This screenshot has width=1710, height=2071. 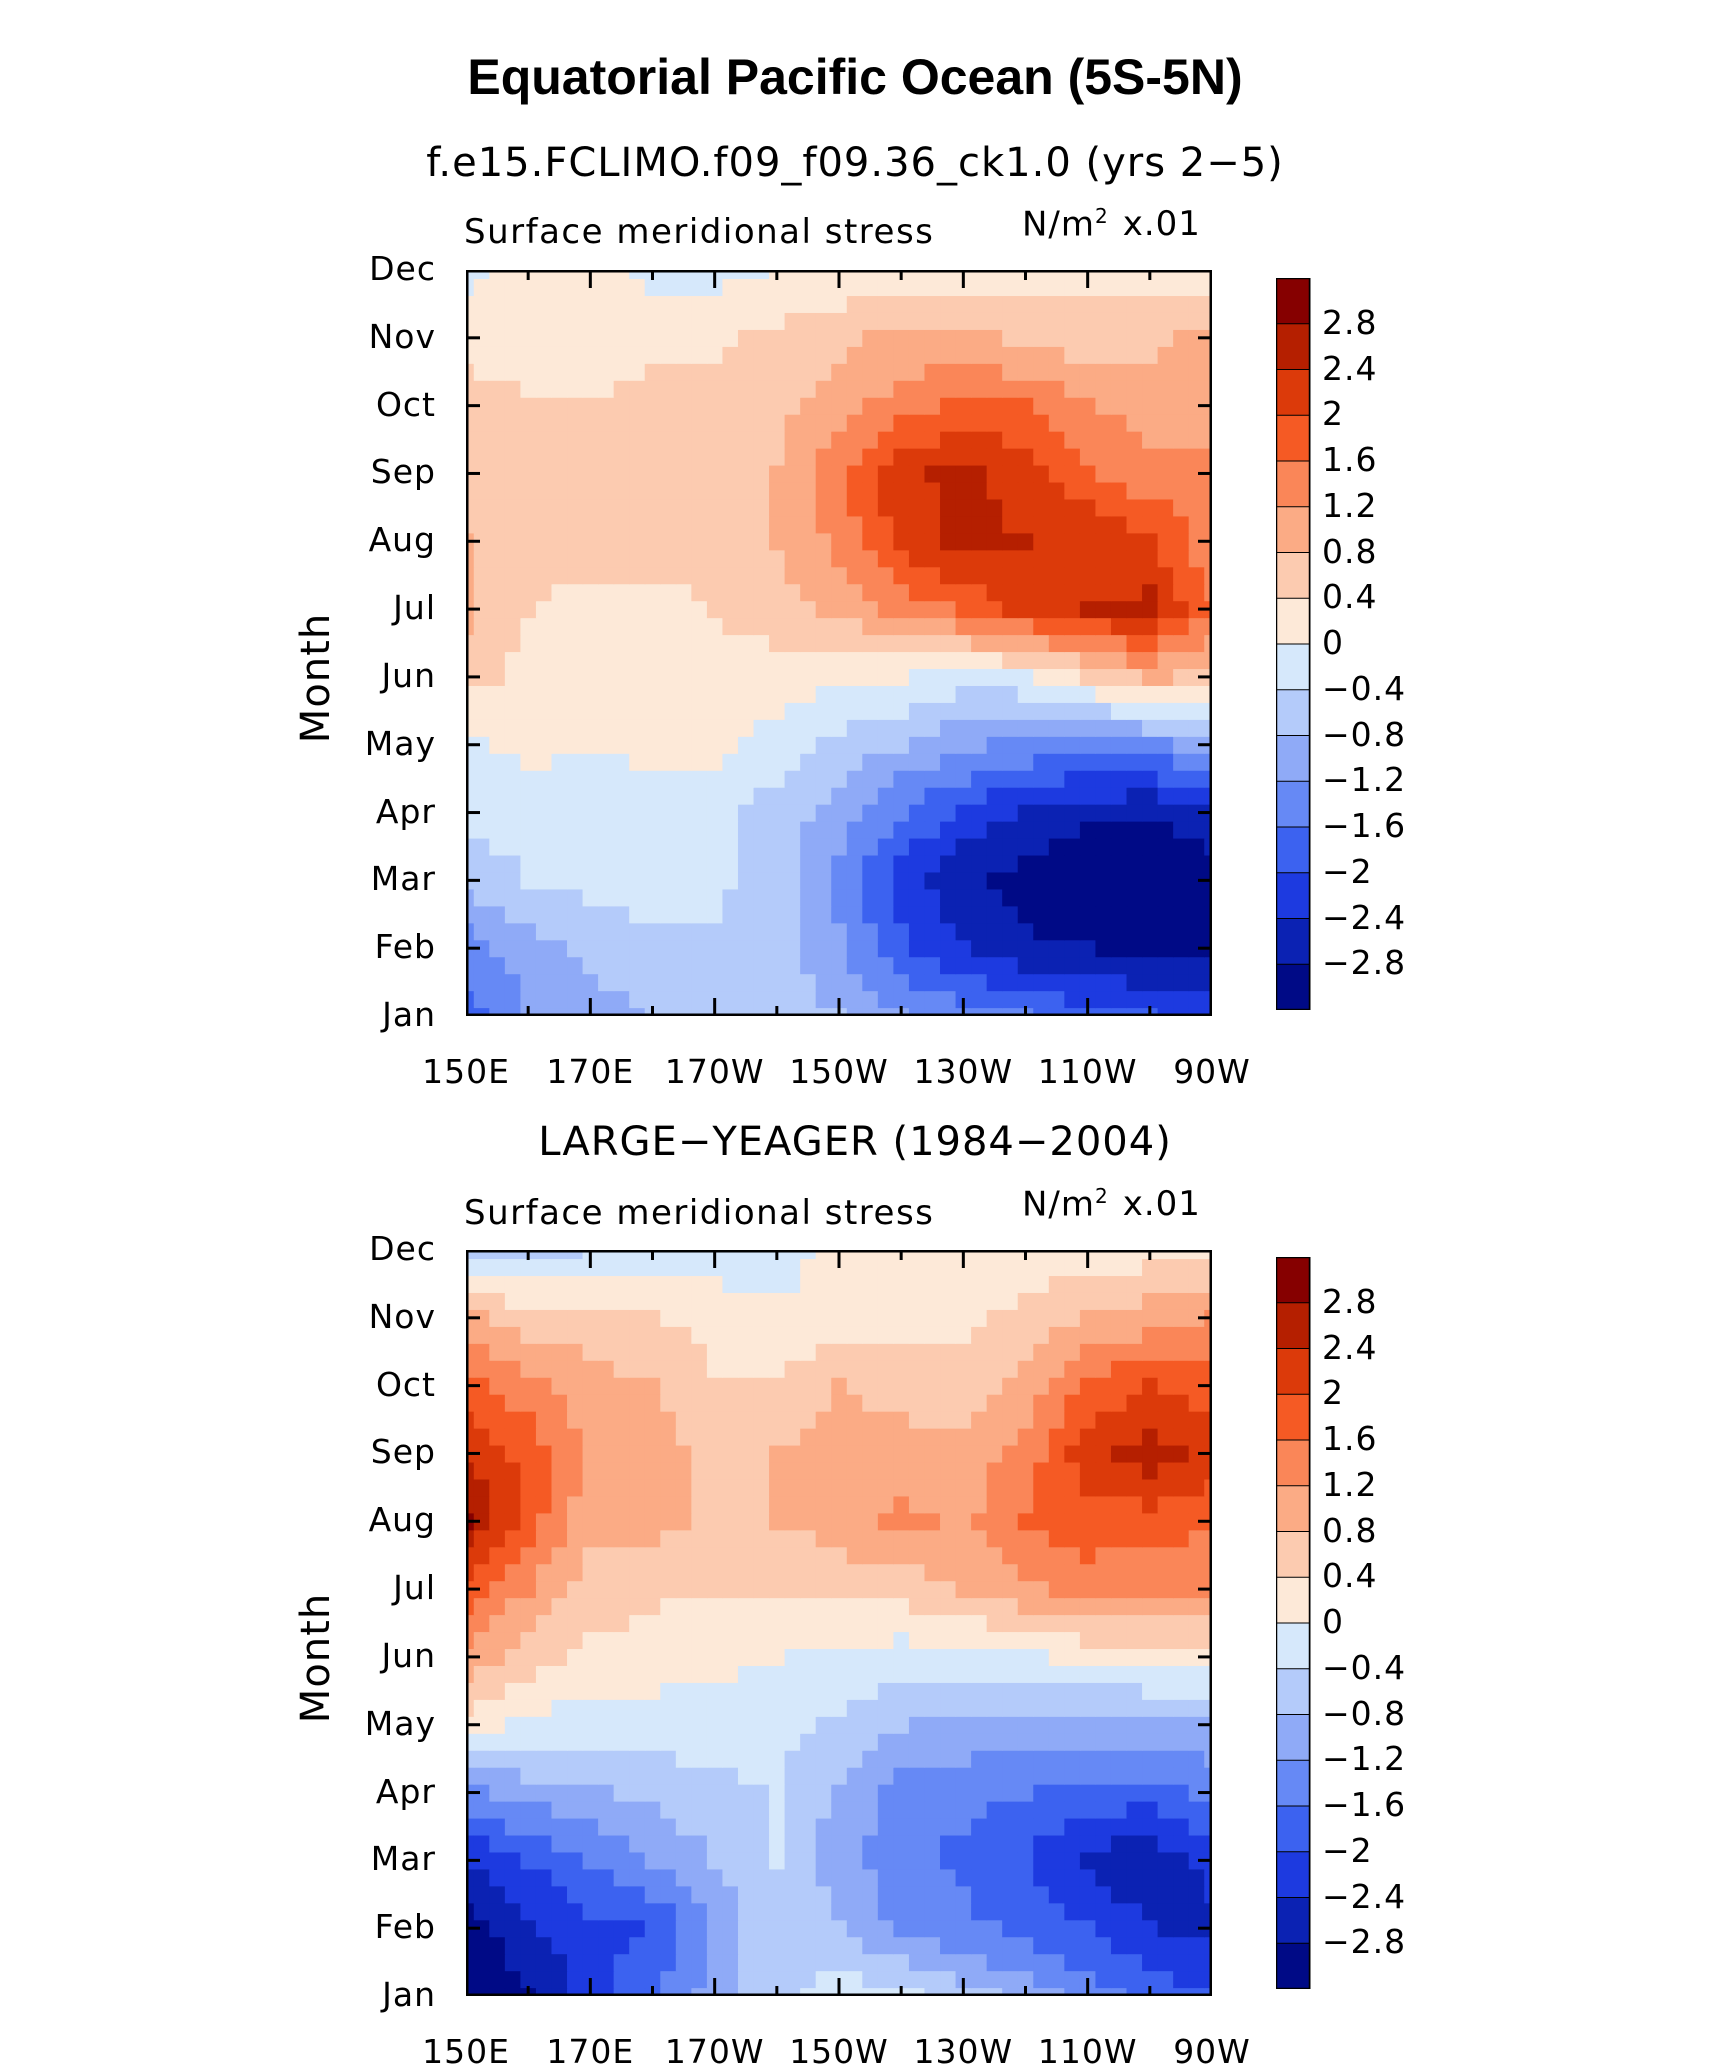 I want to click on y-tick-label: Aug, so click(x=402, y=1520).